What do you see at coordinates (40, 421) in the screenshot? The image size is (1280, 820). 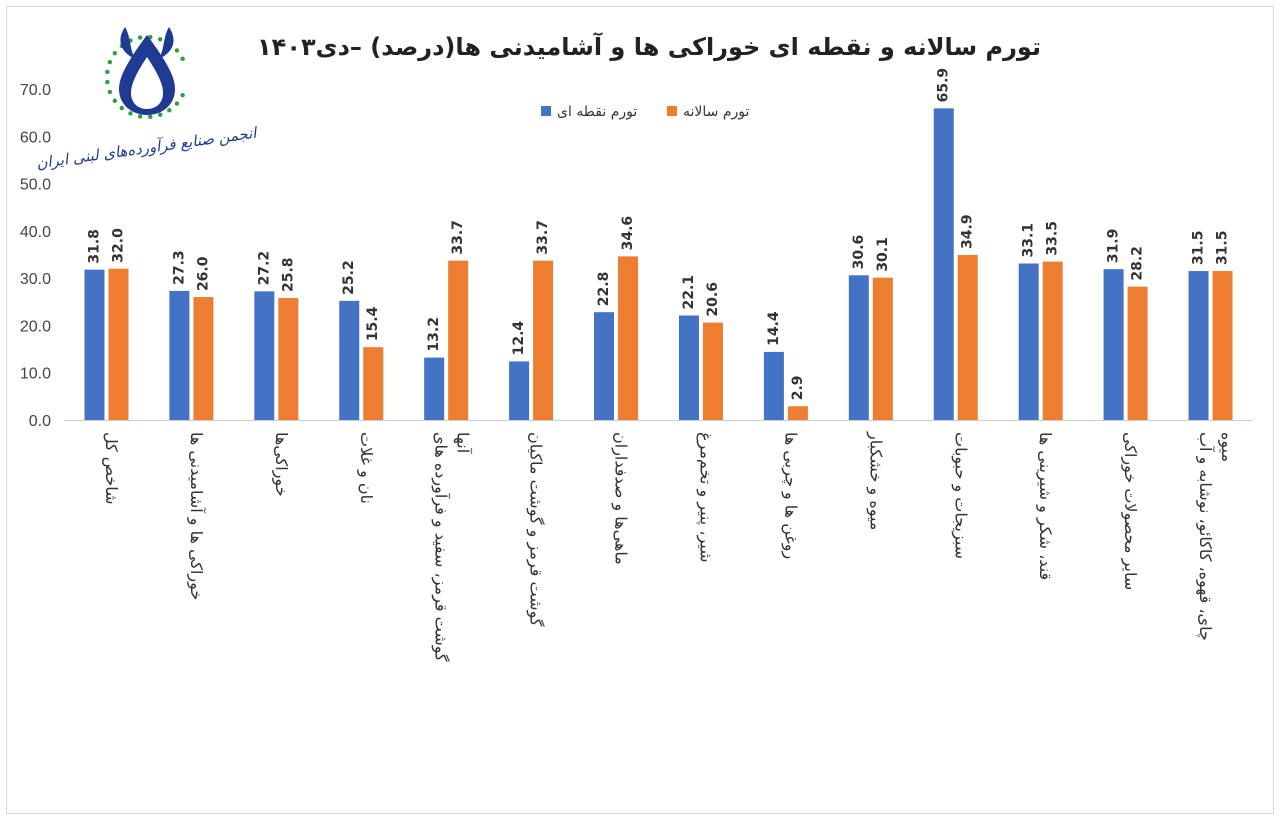 I see `y-tick-label: 0.0` at bounding box center [40, 421].